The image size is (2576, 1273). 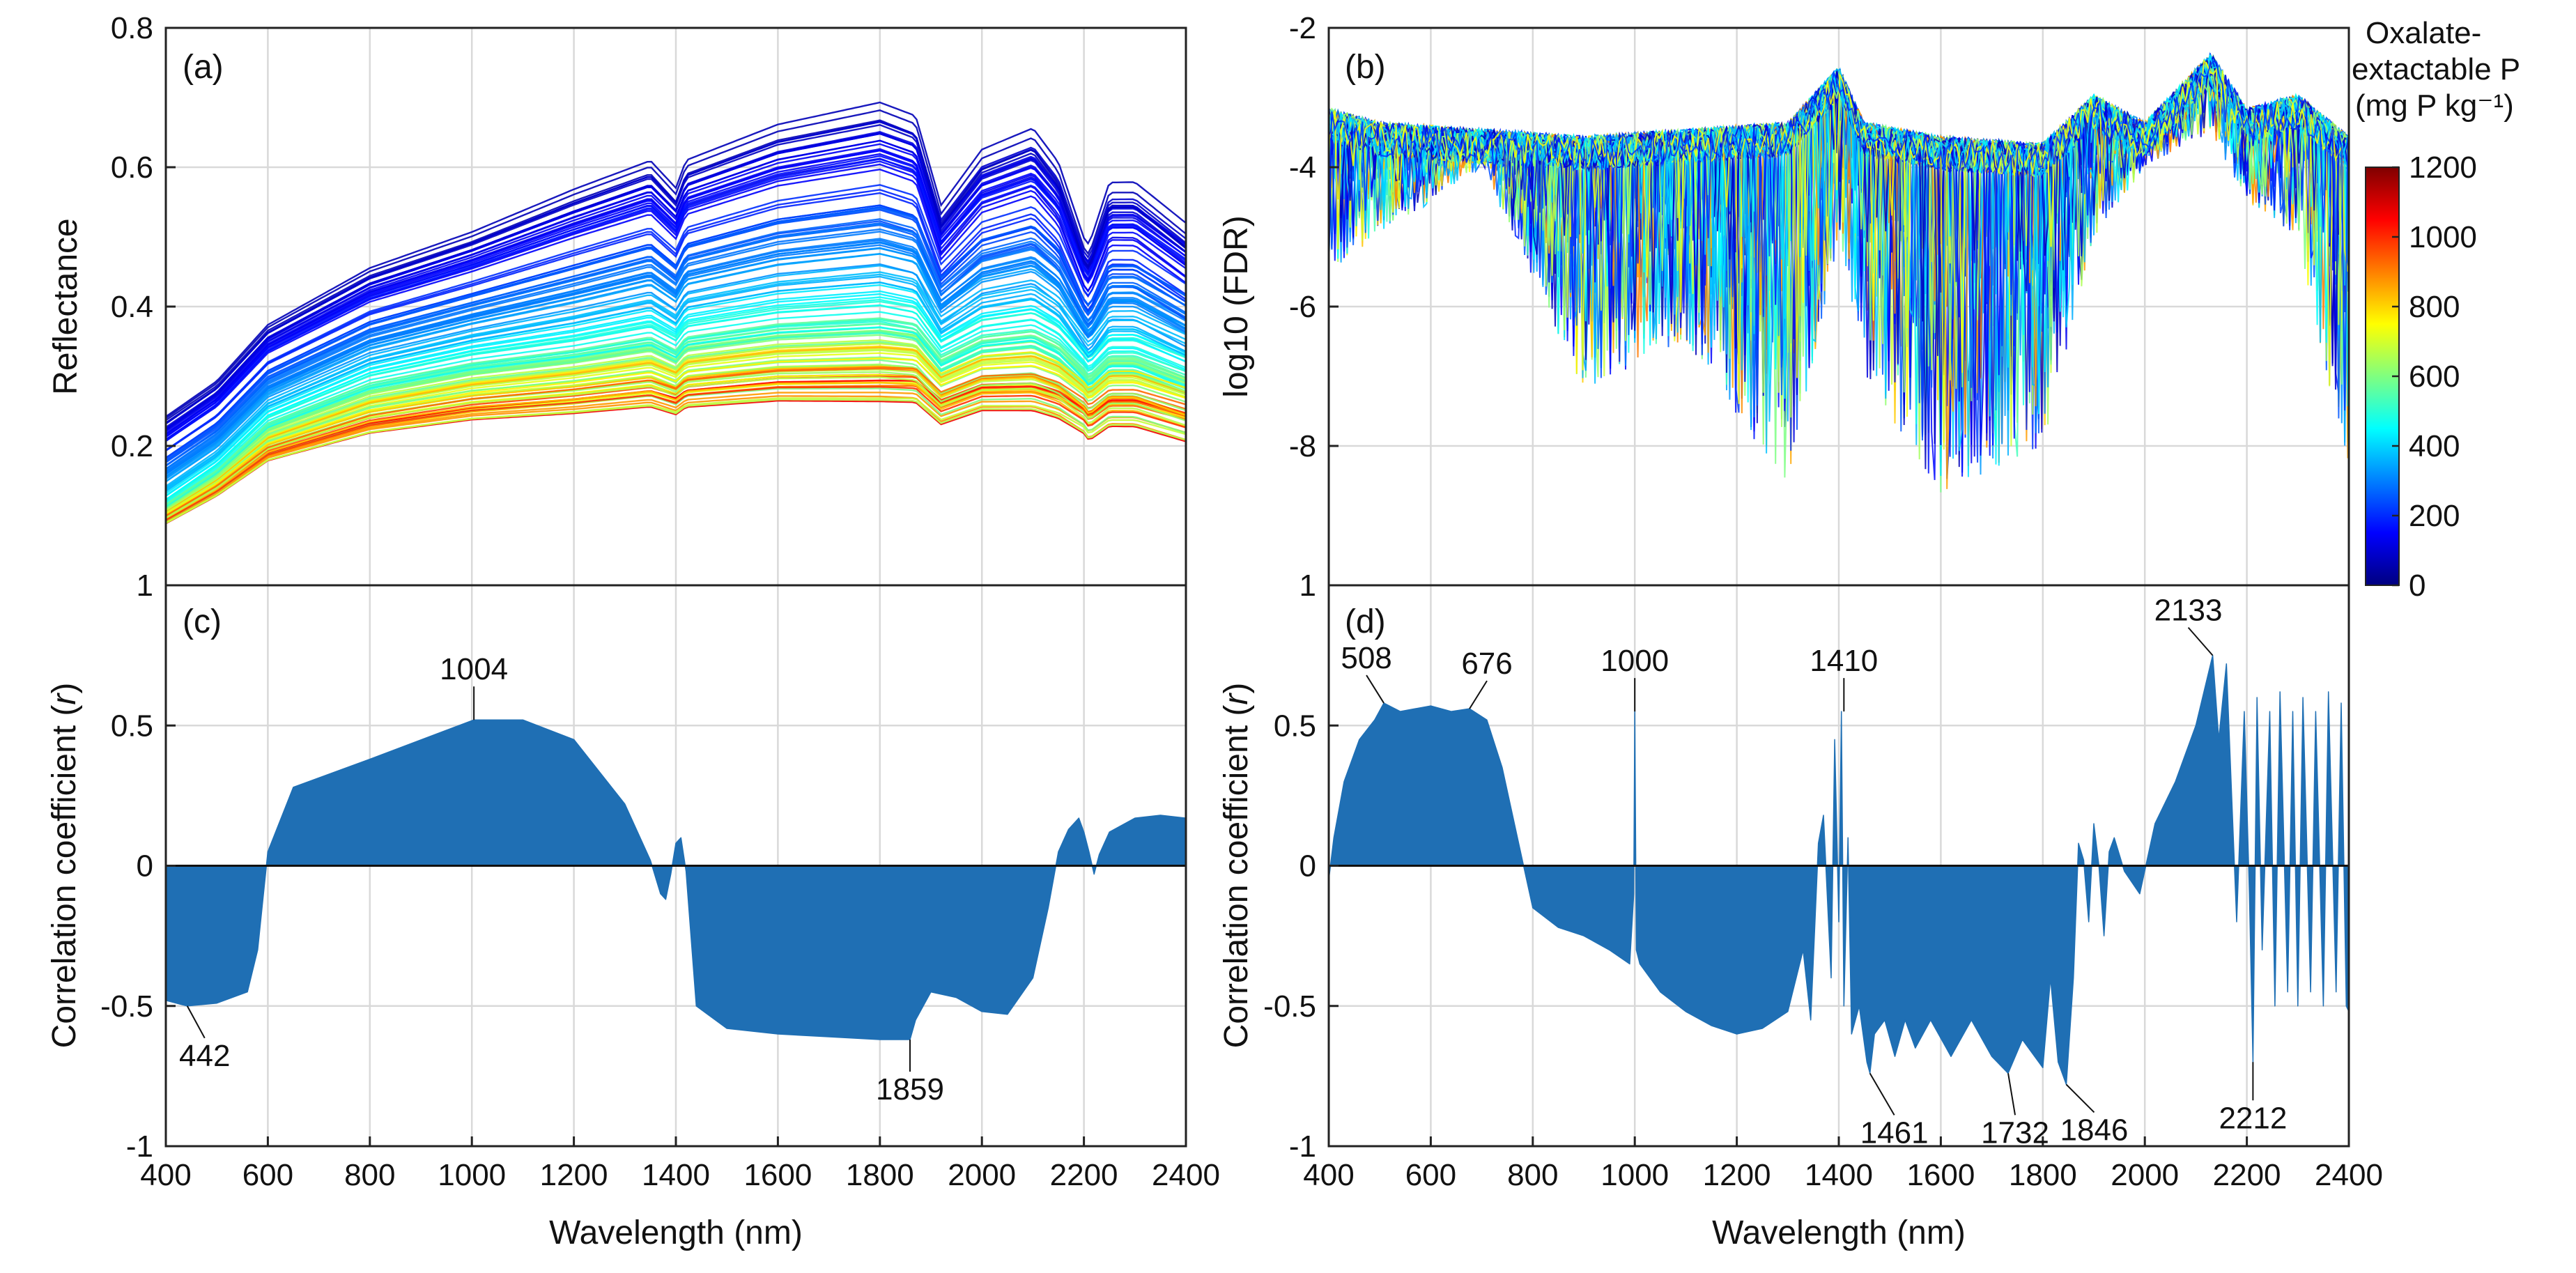 I want to click on colorbar-title-line1: Oxalate-, so click(x=2423, y=33).